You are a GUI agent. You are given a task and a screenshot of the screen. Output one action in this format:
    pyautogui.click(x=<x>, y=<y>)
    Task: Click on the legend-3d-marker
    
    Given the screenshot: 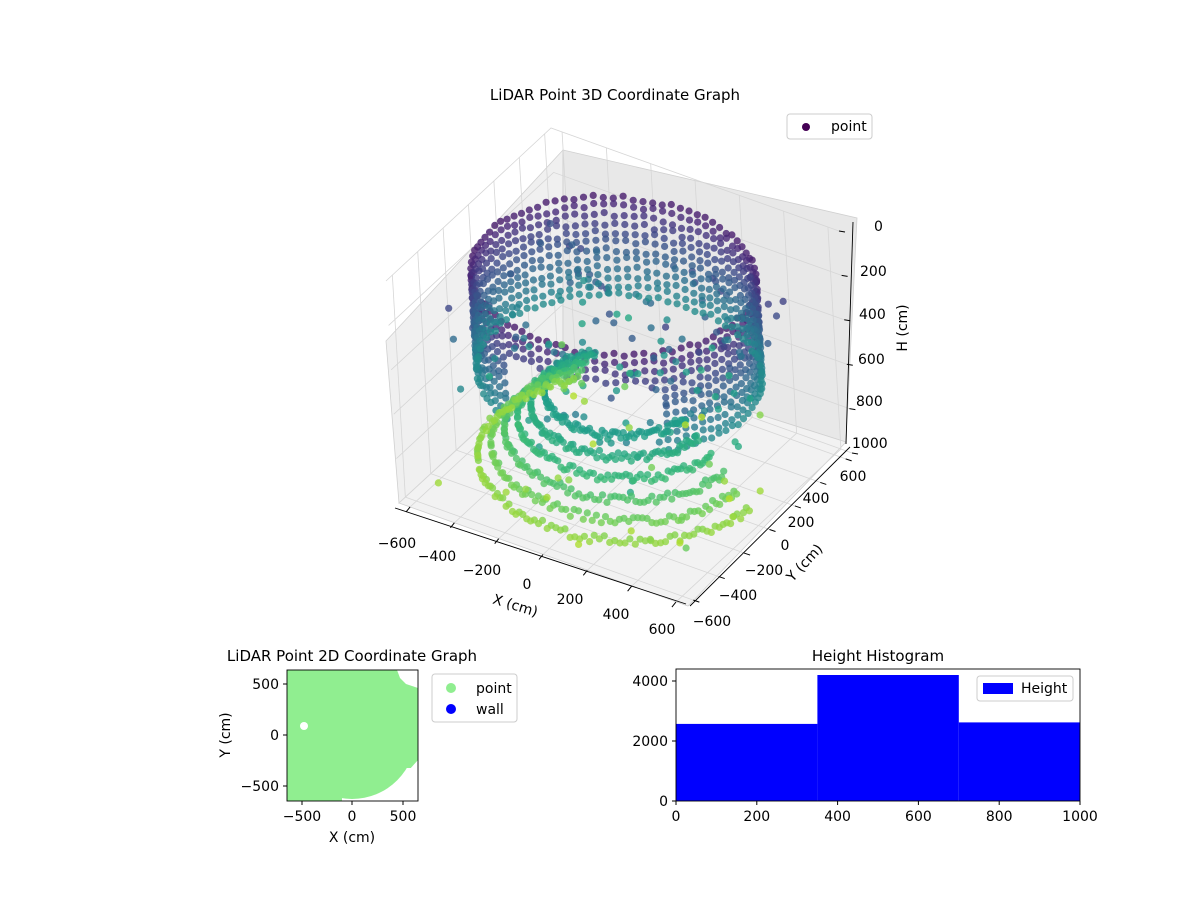 What is the action you would take?
    pyautogui.click(x=806, y=127)
    